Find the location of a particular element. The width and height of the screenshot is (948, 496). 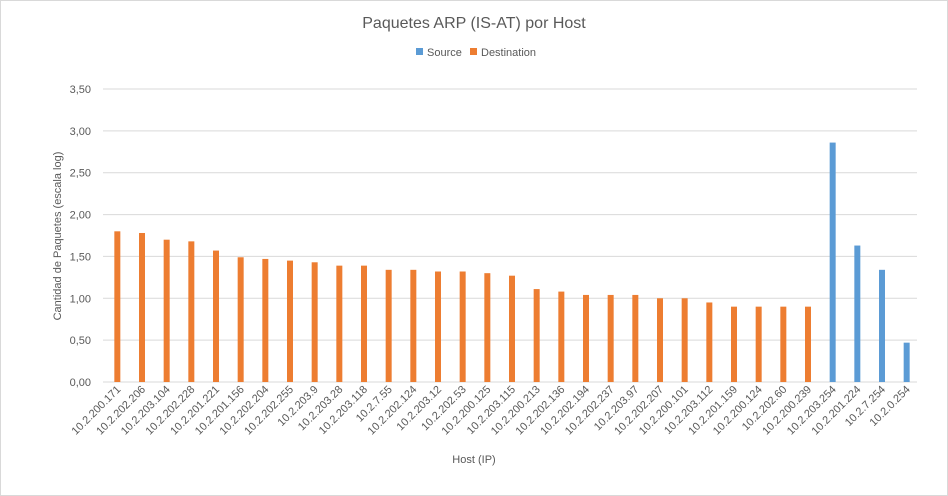

y-axis-tick-labels: 0,00 0,50 1,00 1,50 2,00 2,50 3,00 3,50 is located at coordinates (80, 236).